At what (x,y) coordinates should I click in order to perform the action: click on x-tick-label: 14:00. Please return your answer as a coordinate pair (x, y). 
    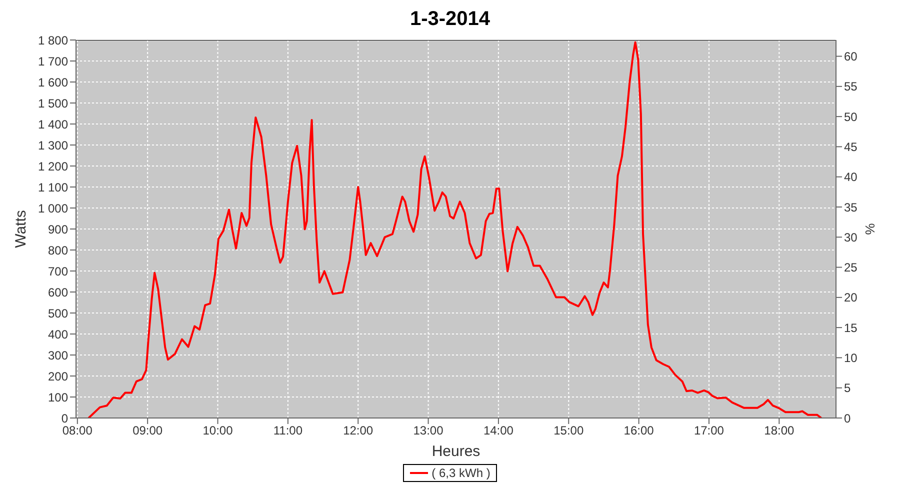
    Looking at the image, I should click on (498, 431).